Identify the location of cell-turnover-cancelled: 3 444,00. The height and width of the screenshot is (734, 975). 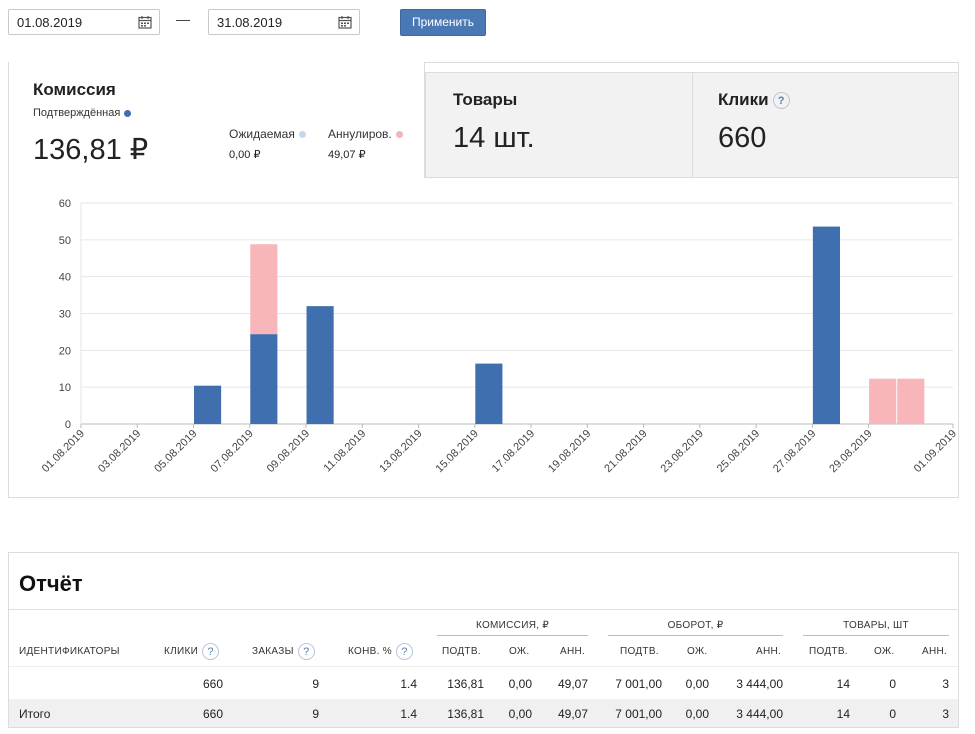
(759, 684).